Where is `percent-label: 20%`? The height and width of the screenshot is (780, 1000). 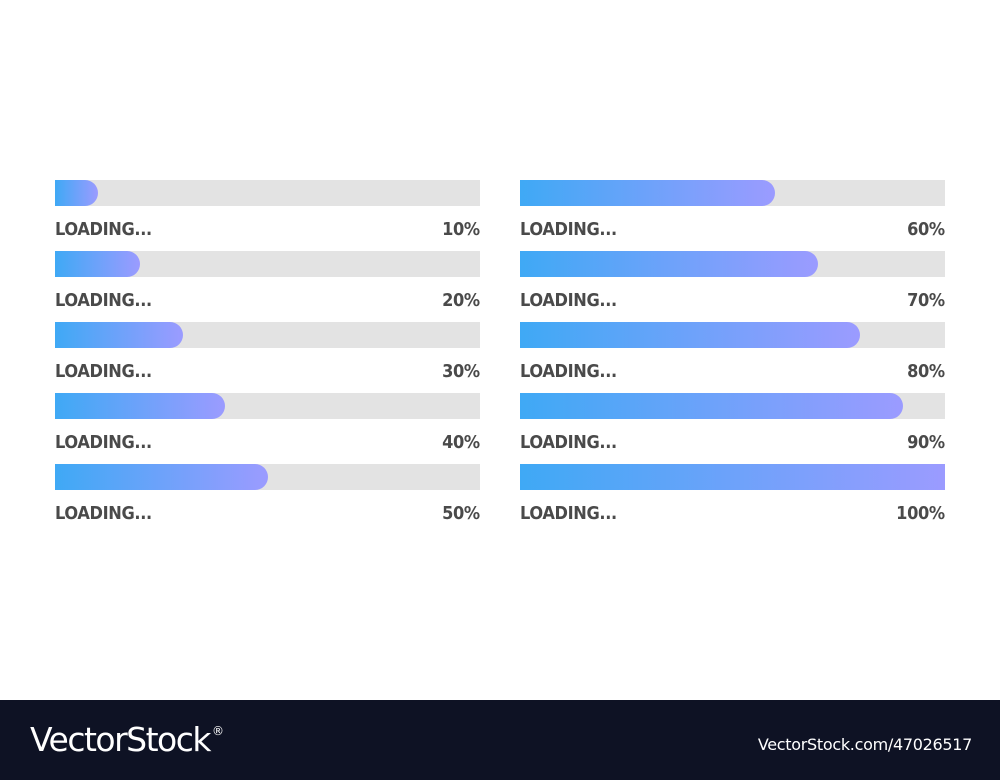
percent-label: 20% is located at coordinates (461, 300).